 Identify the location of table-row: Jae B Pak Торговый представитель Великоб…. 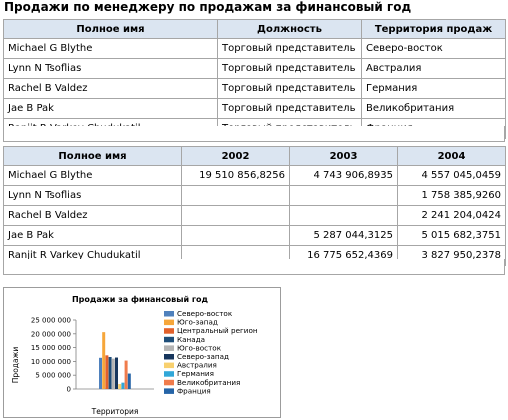
(254, 108).